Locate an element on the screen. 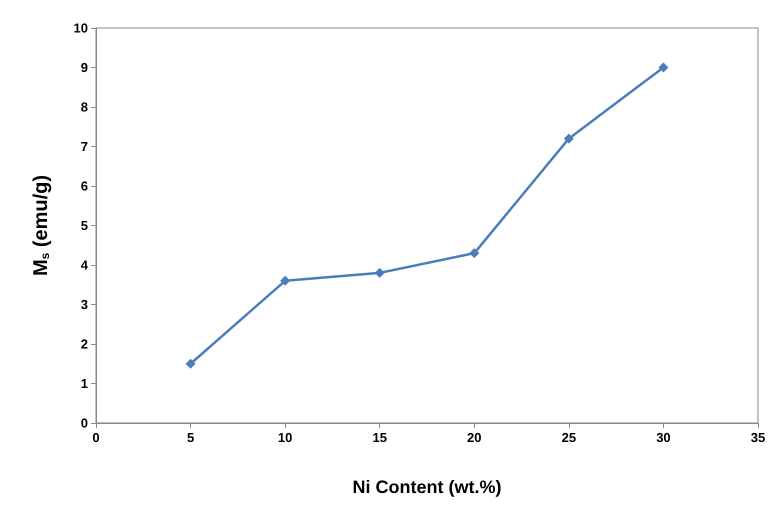 This screenshot has height=526, width=784. y-tick-label: 8 is located at coordinates (84, 107).